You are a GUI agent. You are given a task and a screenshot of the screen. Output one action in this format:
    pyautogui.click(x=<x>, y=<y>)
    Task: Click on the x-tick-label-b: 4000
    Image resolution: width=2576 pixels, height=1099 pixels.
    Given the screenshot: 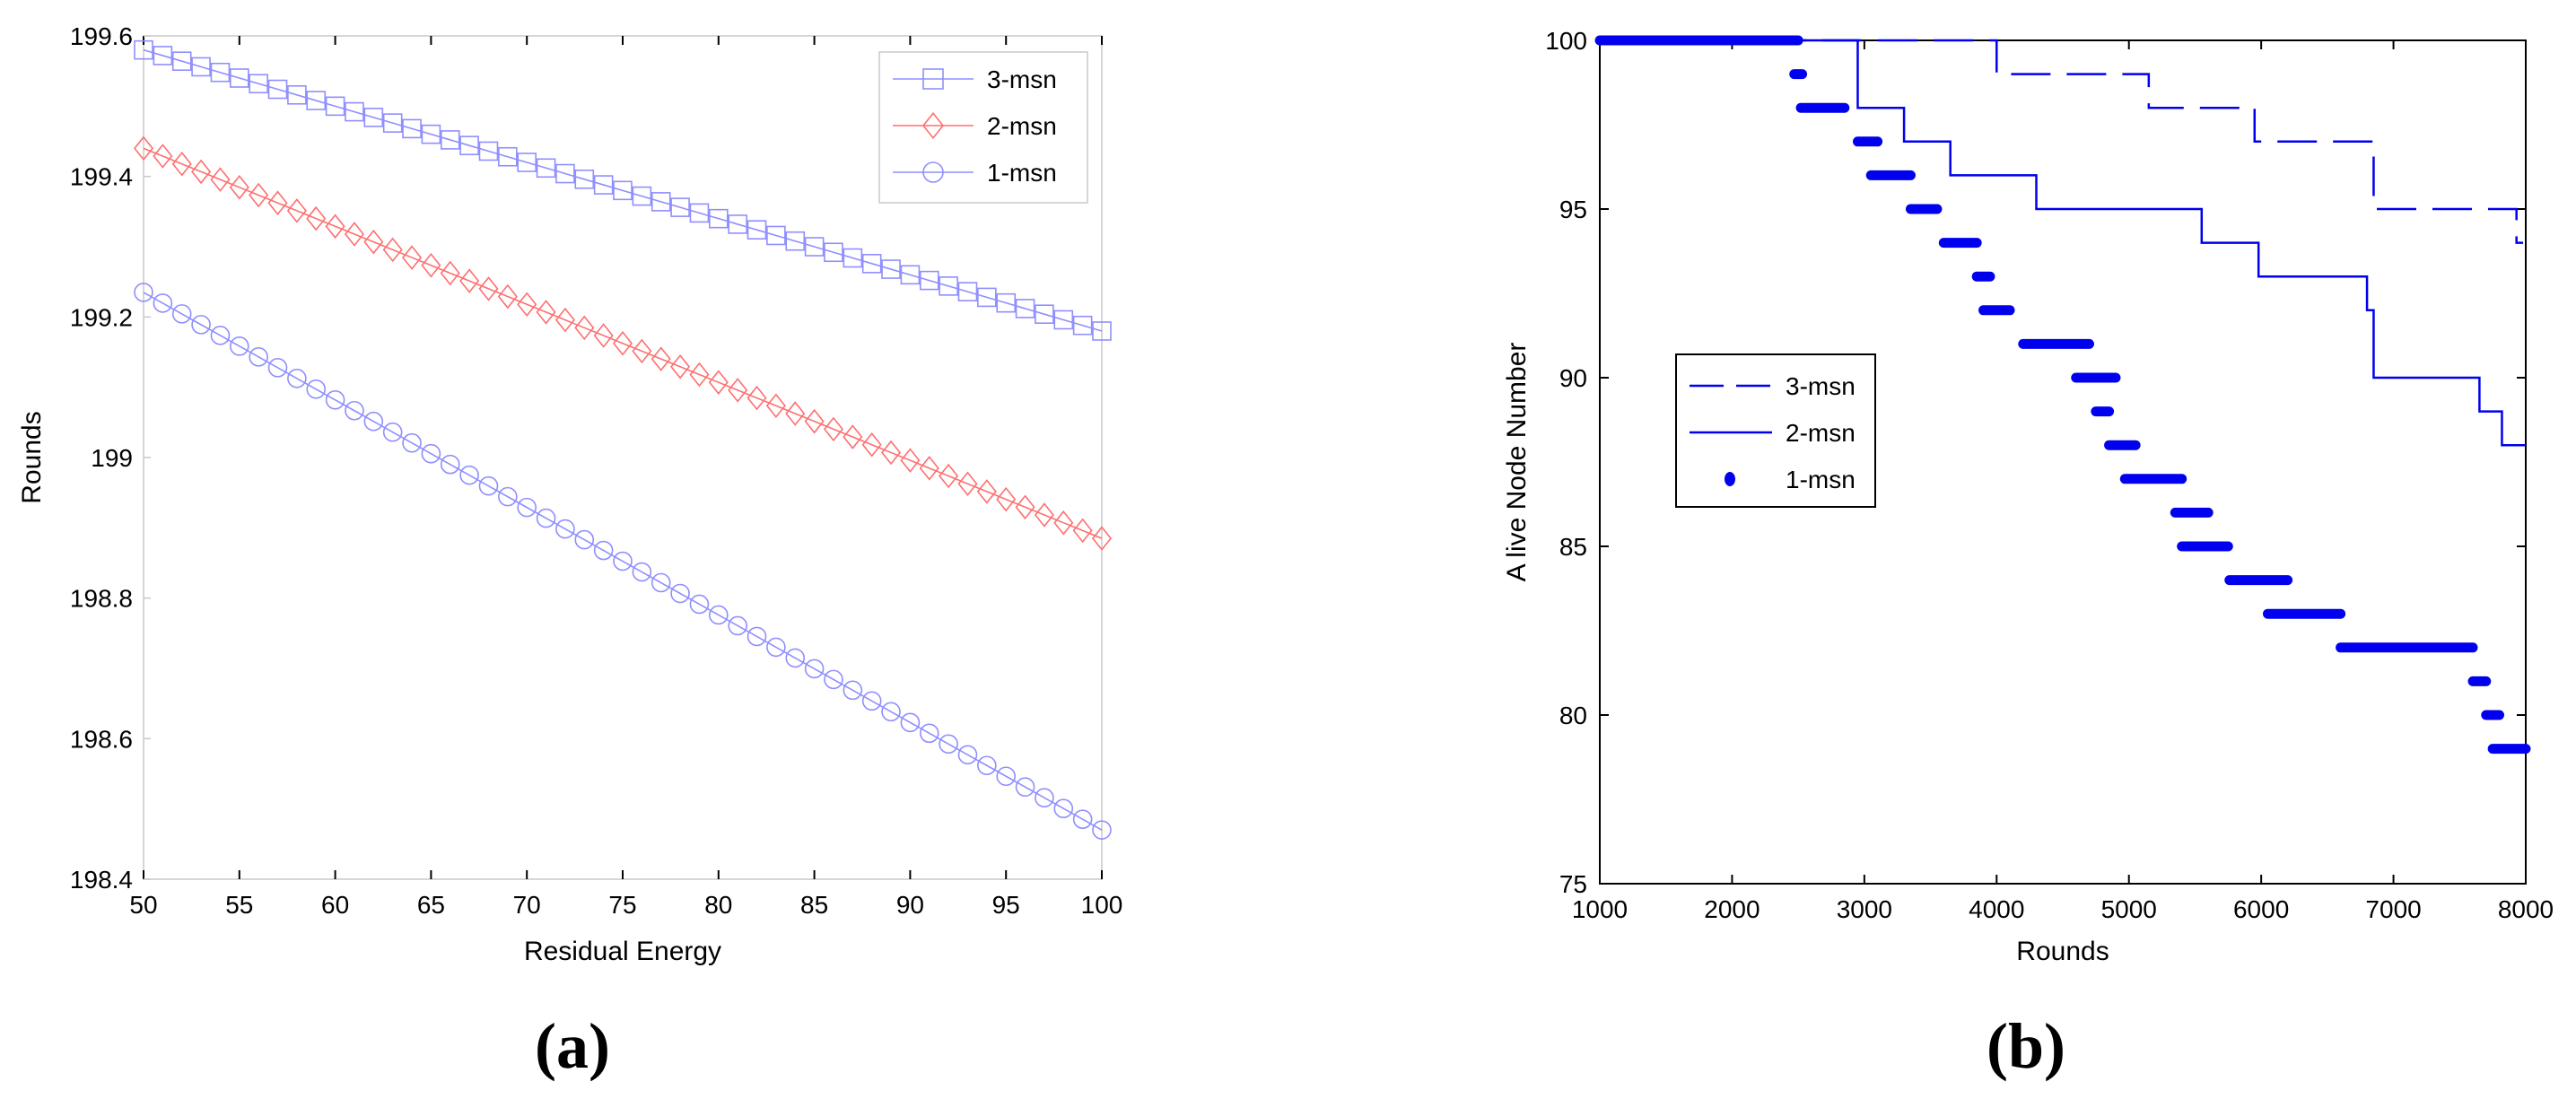 What is the action you would take?
    pyautogui.click(x=1996, y=909)
    